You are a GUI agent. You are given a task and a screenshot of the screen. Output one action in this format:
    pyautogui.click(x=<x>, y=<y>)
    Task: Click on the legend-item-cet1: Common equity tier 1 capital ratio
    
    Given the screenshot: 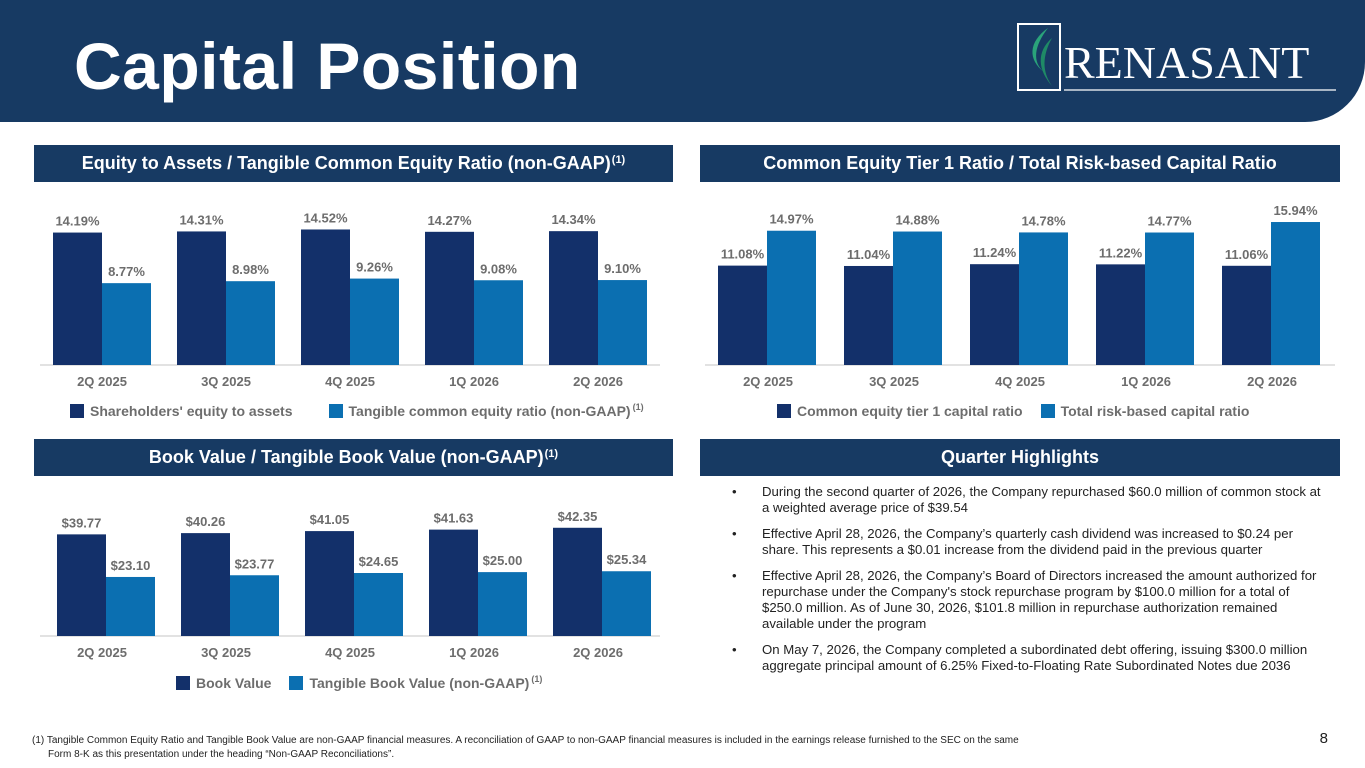 What is the action you would take?
    pyautogui.click(x=900, y=411)
    